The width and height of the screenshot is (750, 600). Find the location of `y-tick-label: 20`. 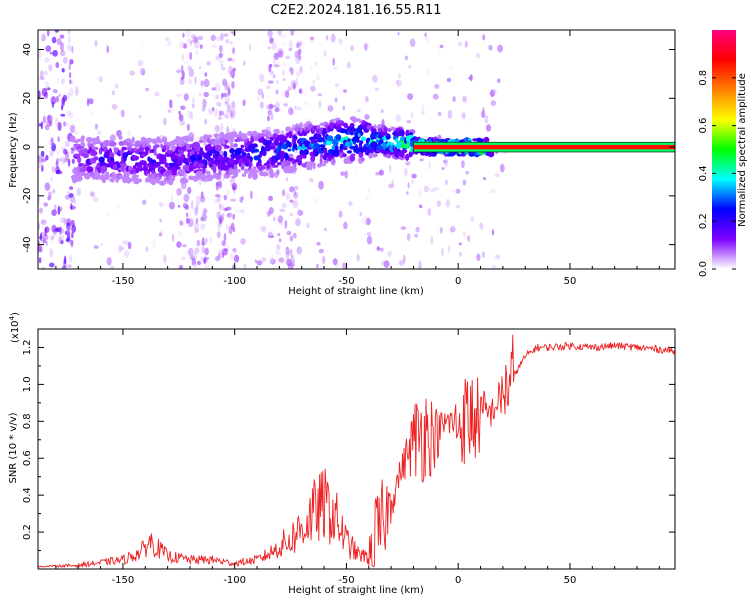

y-tick-label: 20 is located at coordinates (27, 98).